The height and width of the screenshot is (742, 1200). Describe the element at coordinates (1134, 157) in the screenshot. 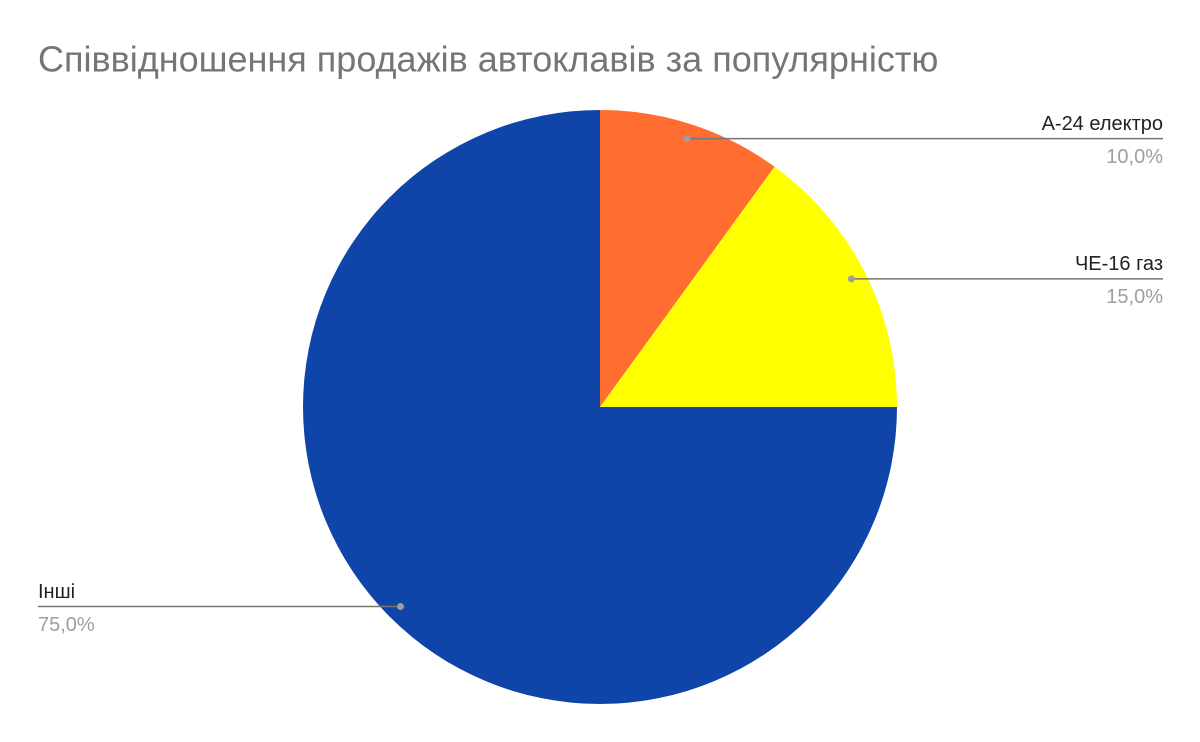

I see `slice-value: 10,0%` at that location.